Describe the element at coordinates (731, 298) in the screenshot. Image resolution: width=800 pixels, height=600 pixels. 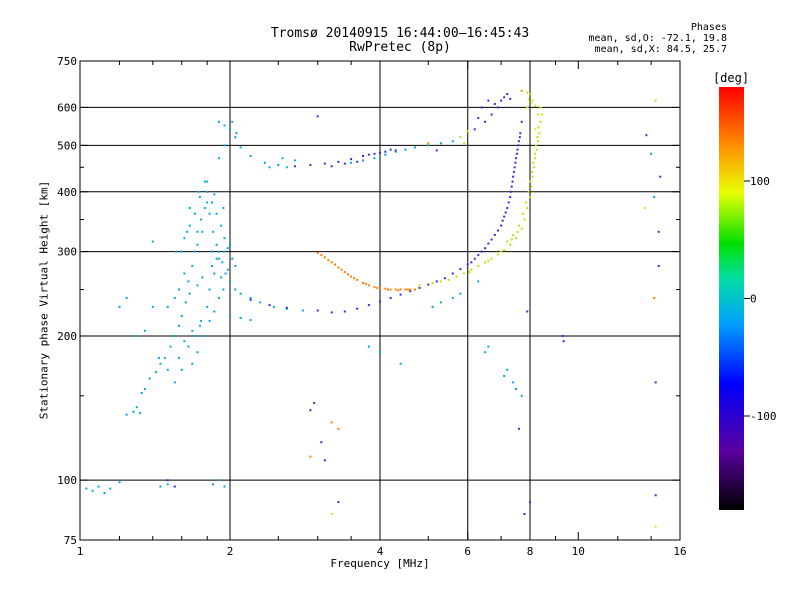
I see `colorbar` at that location.